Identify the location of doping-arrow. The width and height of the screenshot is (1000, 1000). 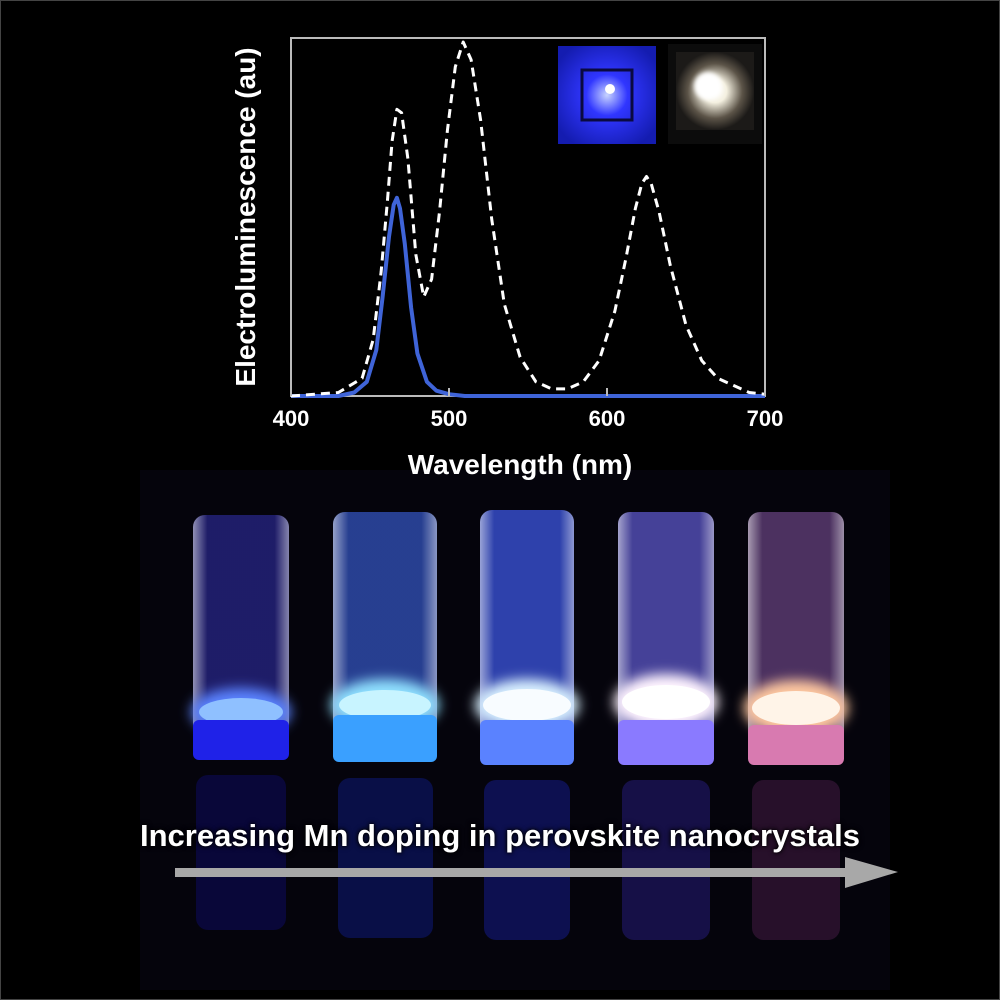
(536, 872).